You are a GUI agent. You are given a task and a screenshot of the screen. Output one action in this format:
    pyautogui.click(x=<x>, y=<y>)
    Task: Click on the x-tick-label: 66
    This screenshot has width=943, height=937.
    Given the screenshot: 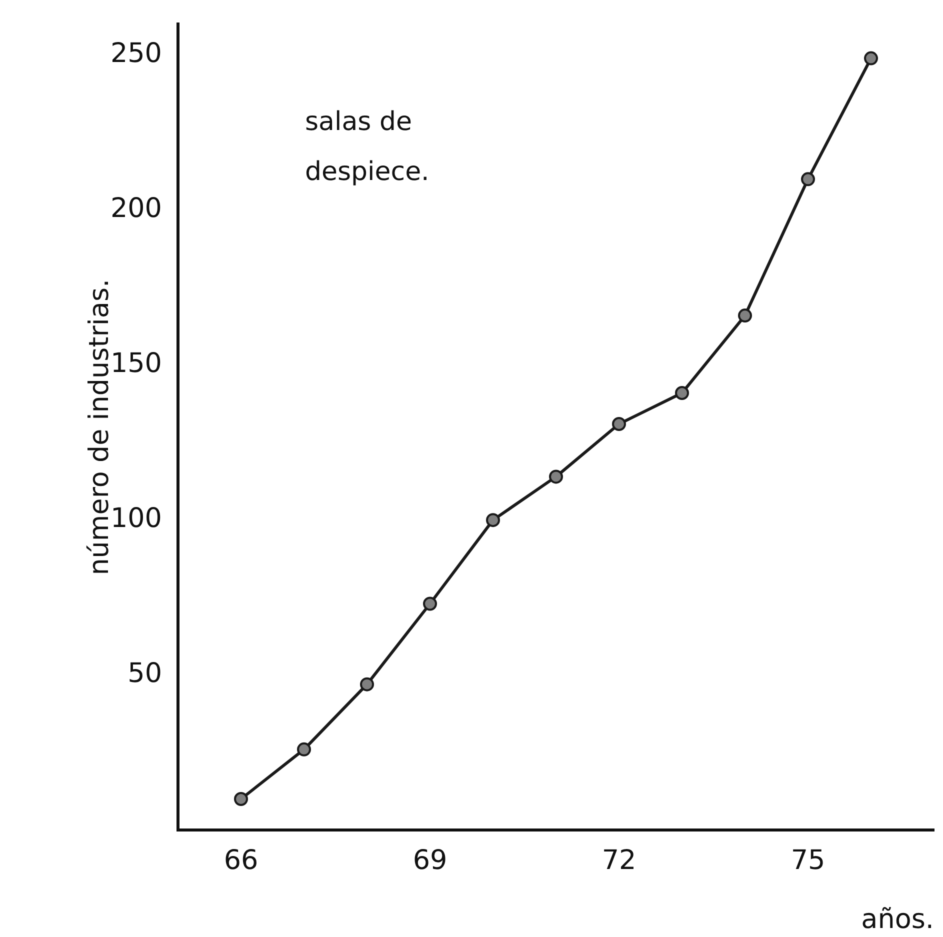 What is the action you would take?
    pyautogui.click(x=241, y=860)
    